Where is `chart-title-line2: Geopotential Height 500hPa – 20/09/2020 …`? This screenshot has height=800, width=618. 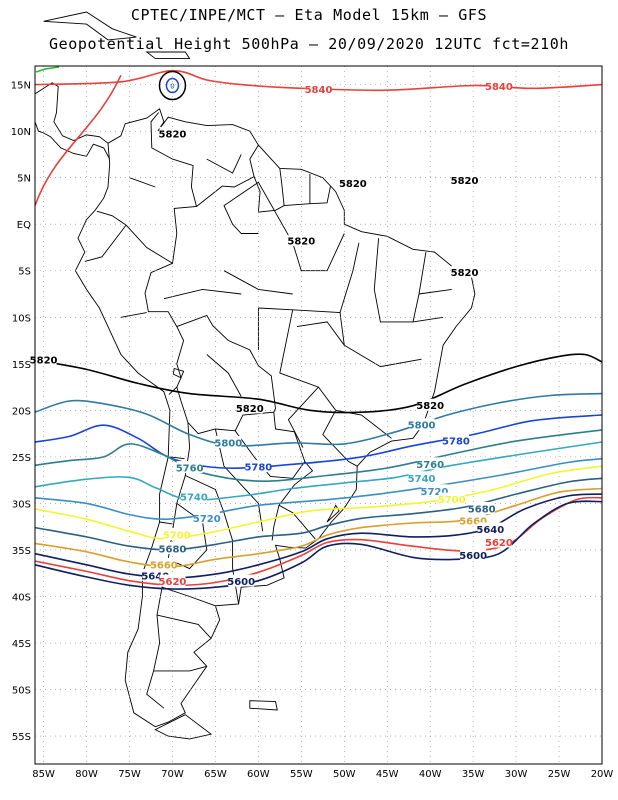 chart-title-line2: Geopotential Height 500hPa – 20/09/2020 … is located at coordinates (309, 44).